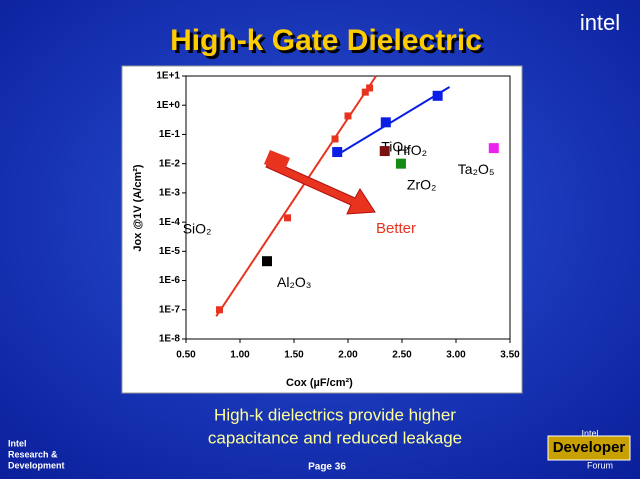 The height and width of the screenshot is (484, 640). What do you see at coordinates (319, 383) in the screenshot?
I see `x-axis-label: Cox (µF/cm²)` at bounding box center [319, 383].